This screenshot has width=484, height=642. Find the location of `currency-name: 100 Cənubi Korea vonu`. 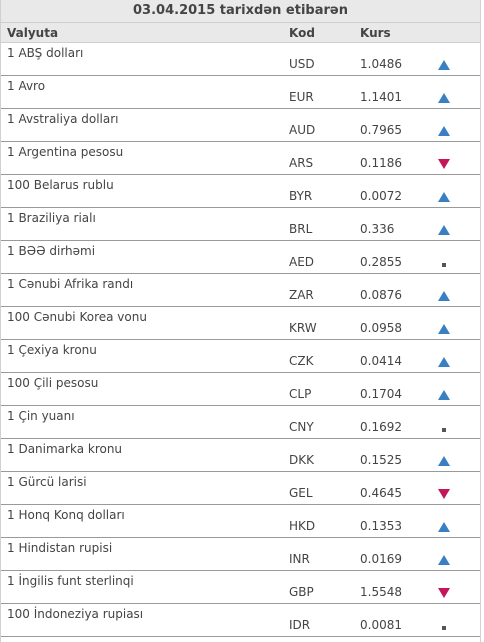

currency-name: 100 Cənubi Korea vonu is located at coordinates (77, 317).